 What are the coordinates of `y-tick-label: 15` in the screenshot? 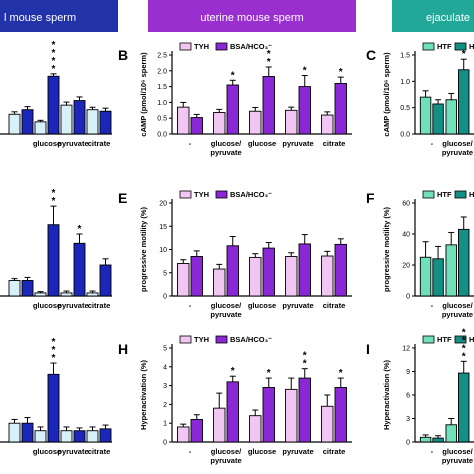 It's located at (163, 227).